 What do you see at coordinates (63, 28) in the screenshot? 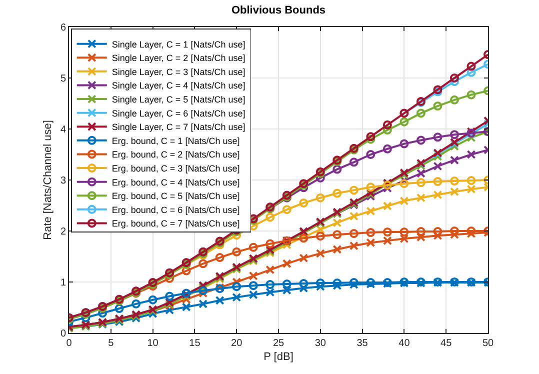
I see `y-tick-label: 6` at bounding box center [63, 28].